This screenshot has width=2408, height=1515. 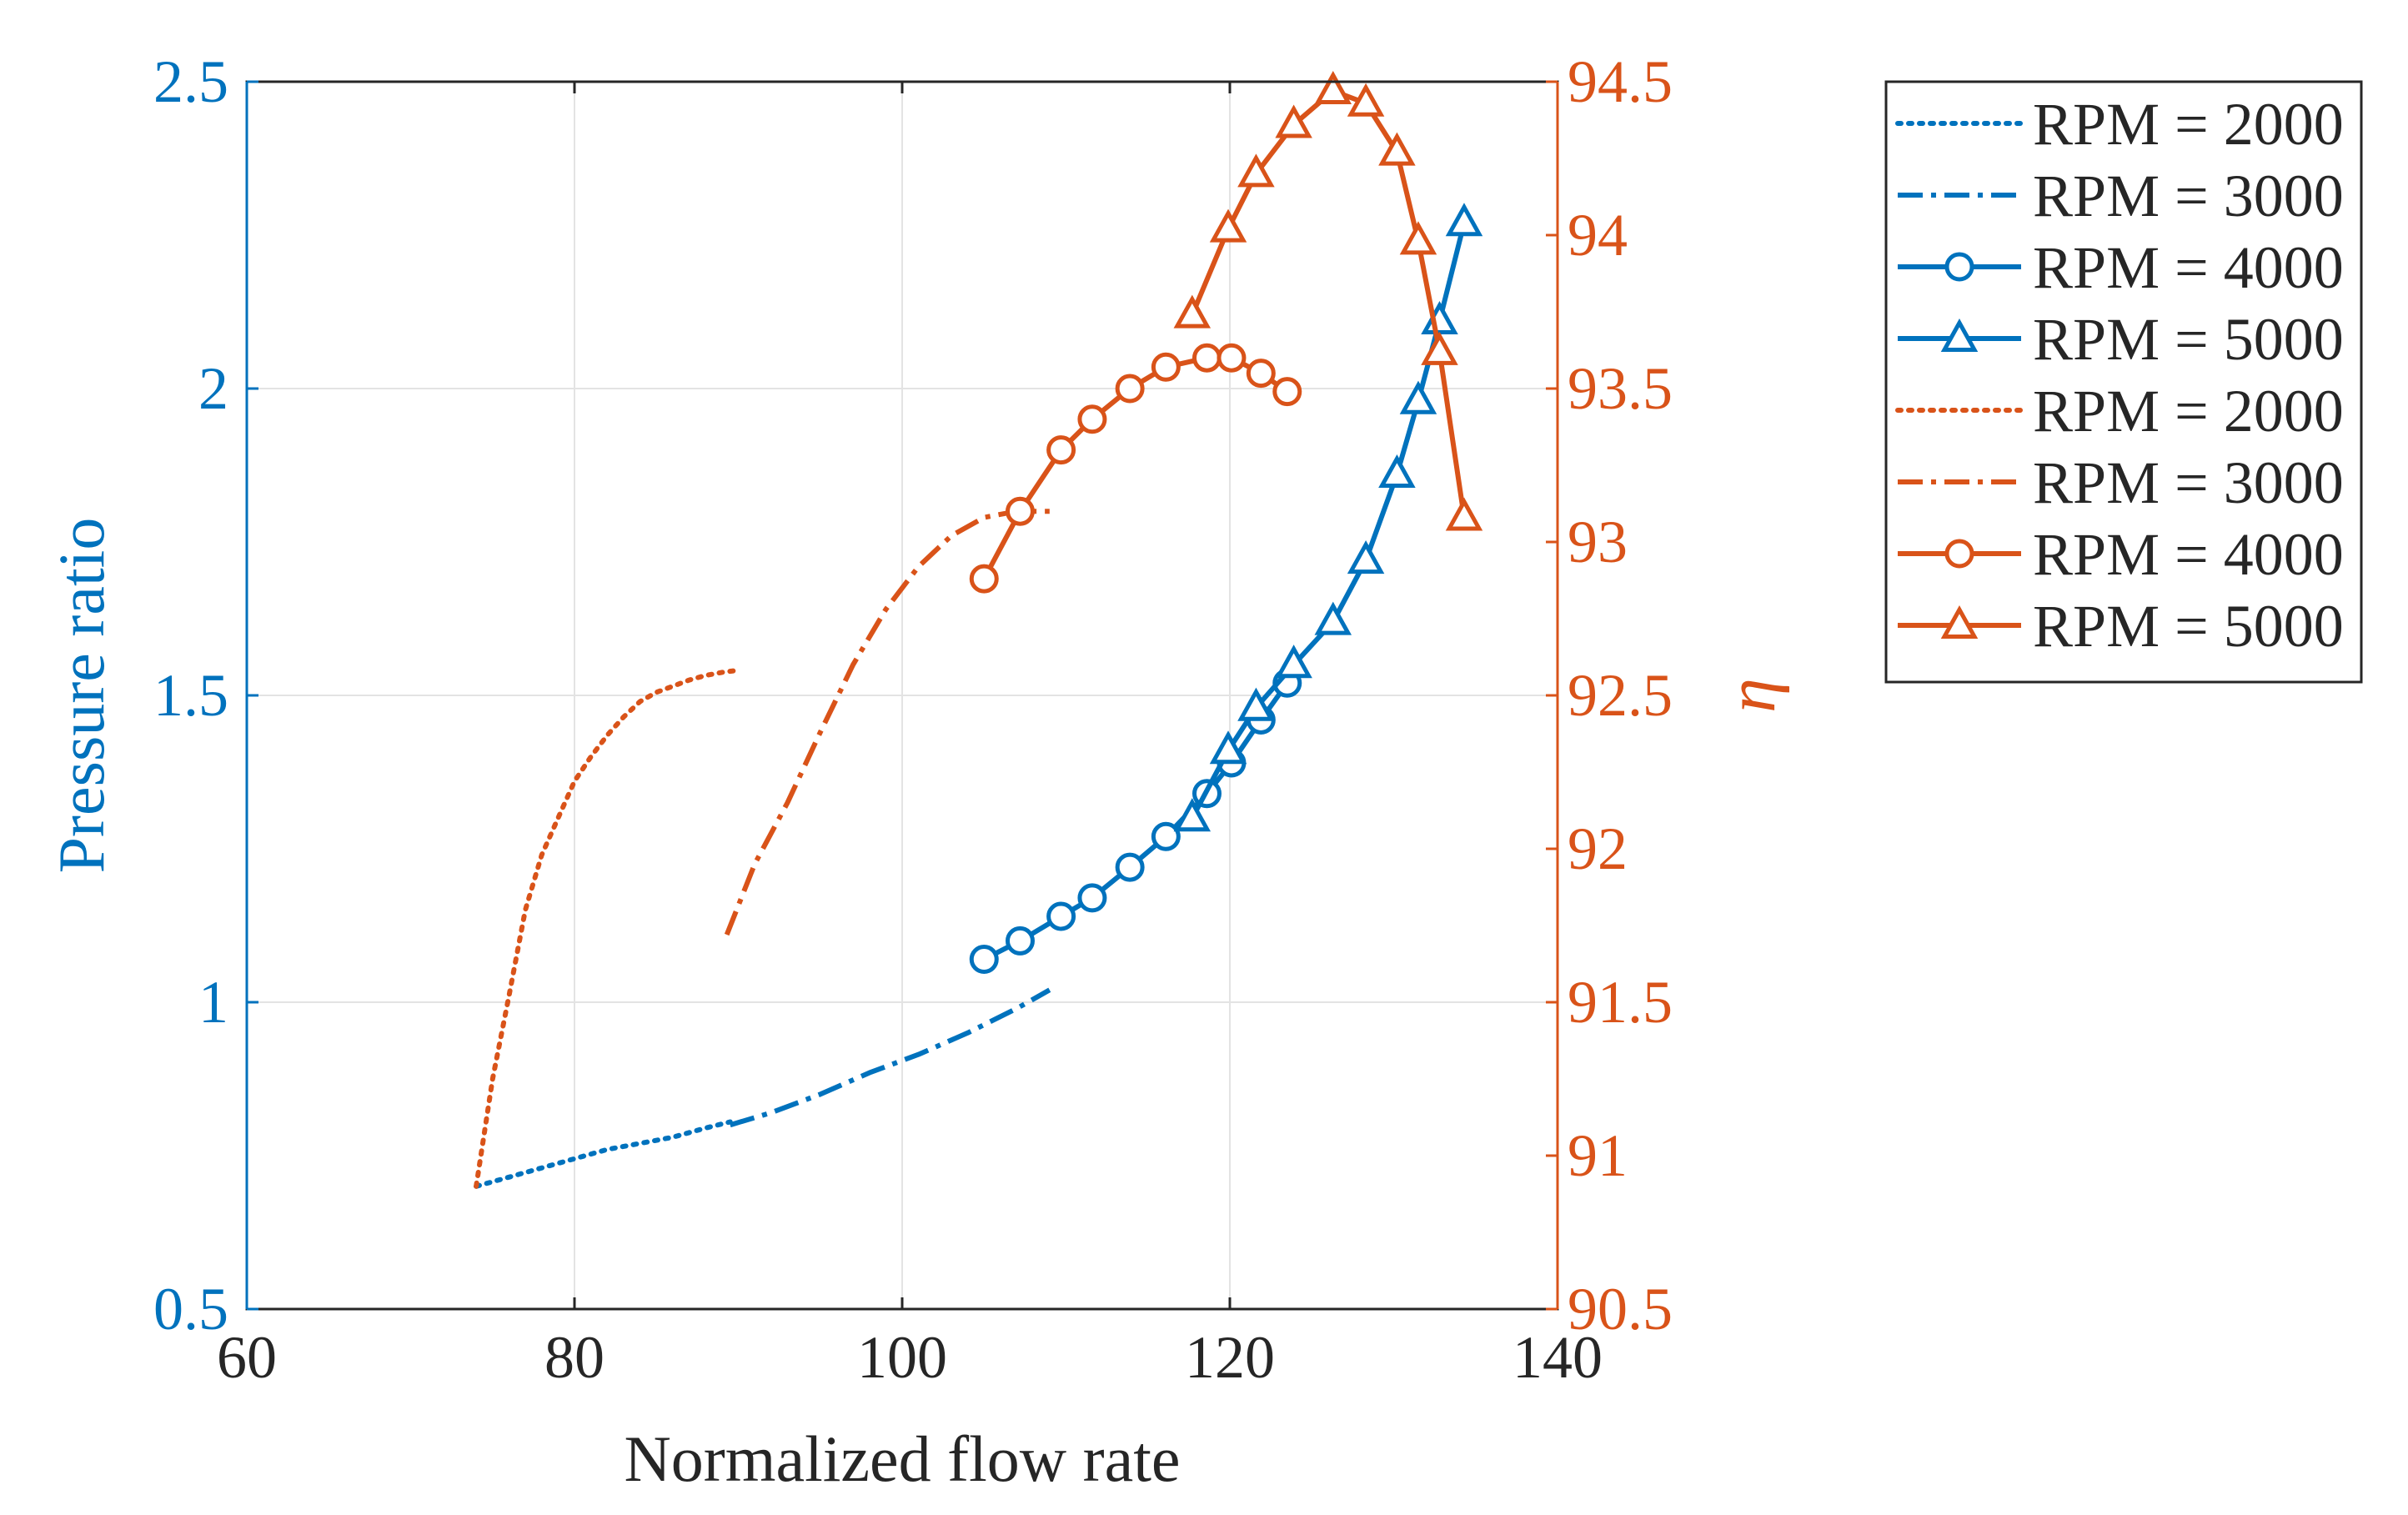 I want to click on right-y-tick-label: 92.5, so click(x=1620, y=696).